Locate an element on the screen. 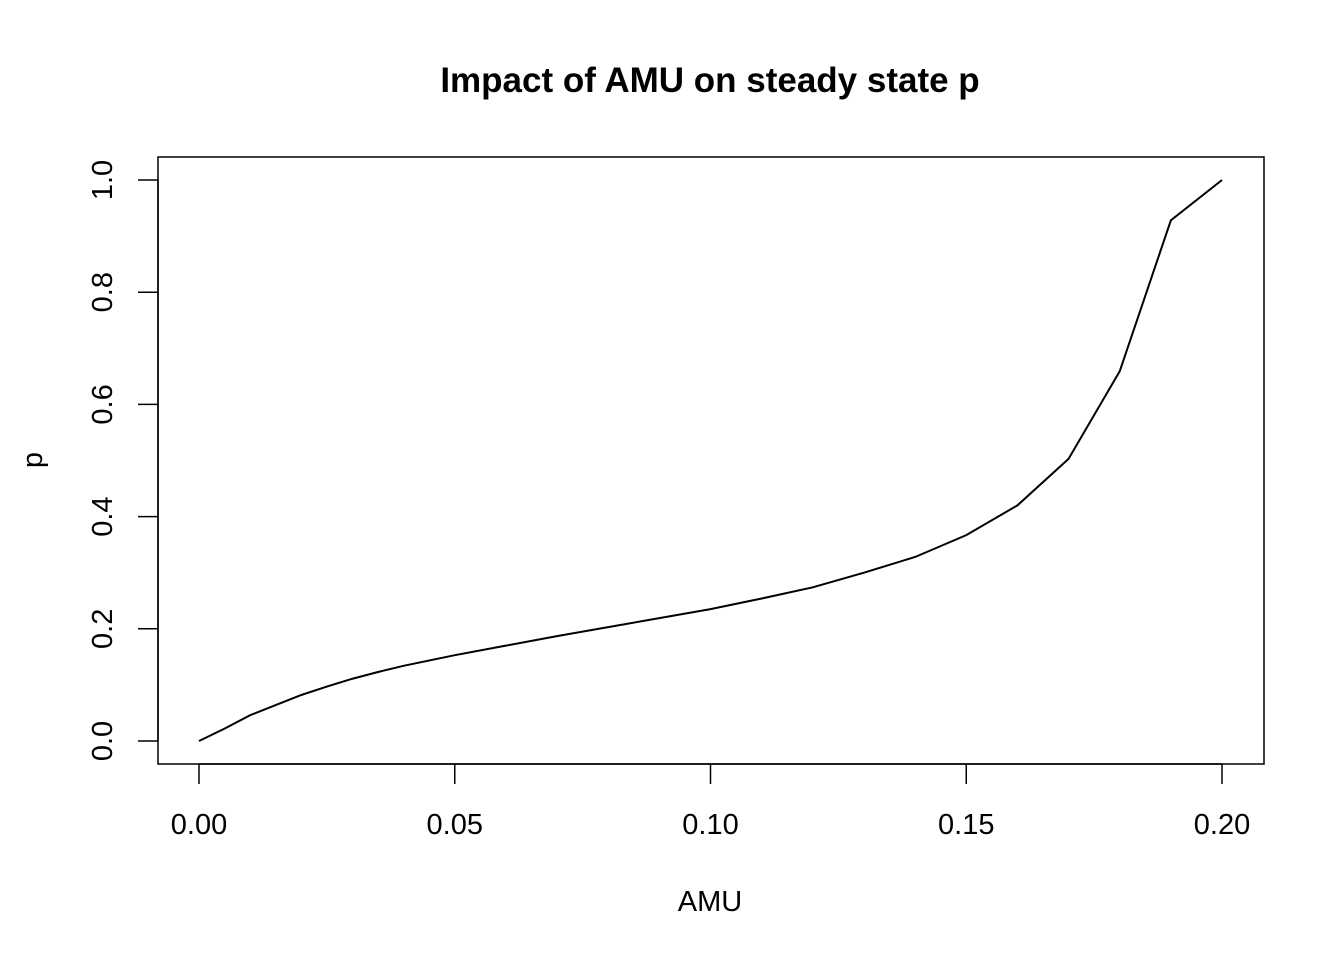  x-axis: 0.00 0.05 0.10 0.15 0.20 is located at coordinates (710, 802).